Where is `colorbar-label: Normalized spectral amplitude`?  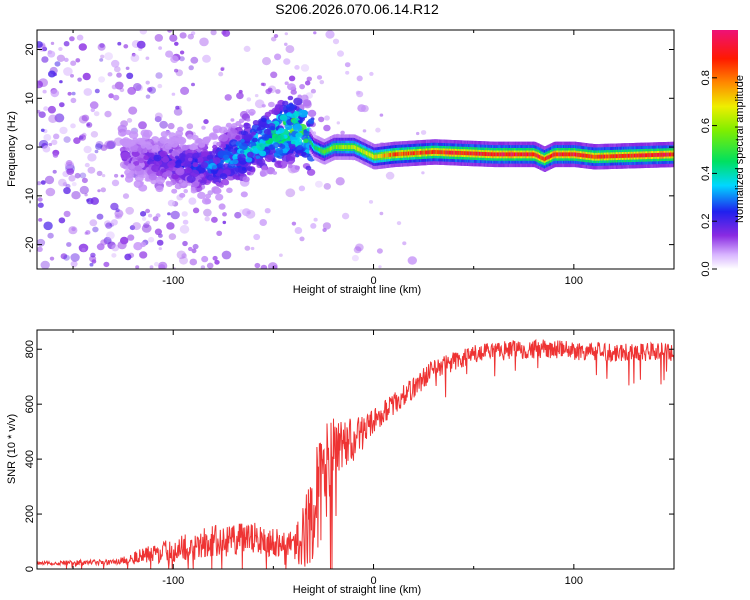 colorbar-label: Normalized spectral amplitude is located at coordinates (740, 149).